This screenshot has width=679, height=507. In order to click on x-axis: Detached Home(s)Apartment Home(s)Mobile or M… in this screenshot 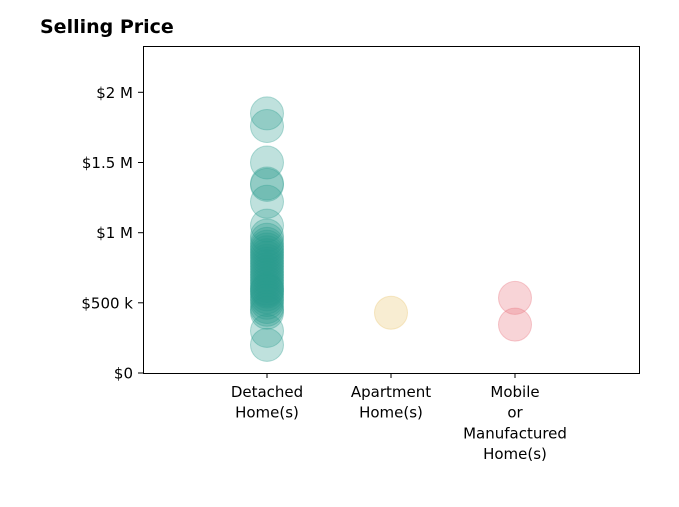, I will do `click(399, 418)`.